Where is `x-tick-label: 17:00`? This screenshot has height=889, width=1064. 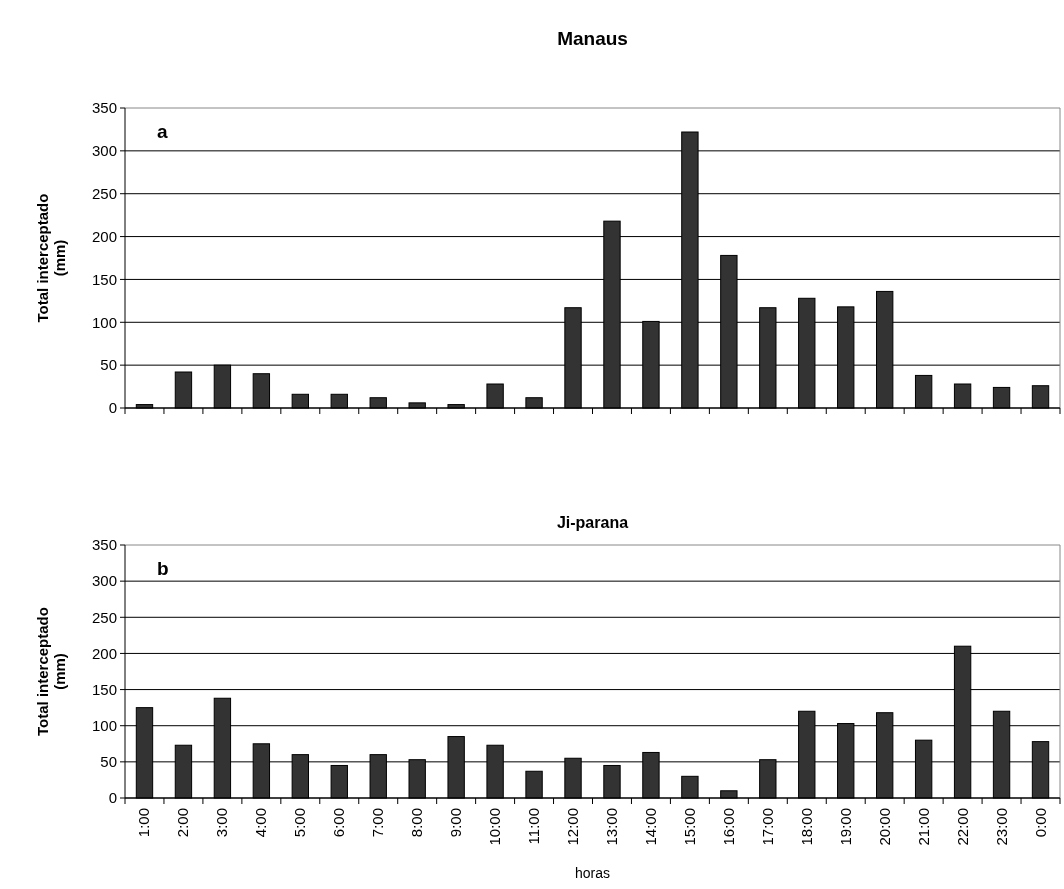 x-tick-label: 17:00 is located at coordinates (767, 827).